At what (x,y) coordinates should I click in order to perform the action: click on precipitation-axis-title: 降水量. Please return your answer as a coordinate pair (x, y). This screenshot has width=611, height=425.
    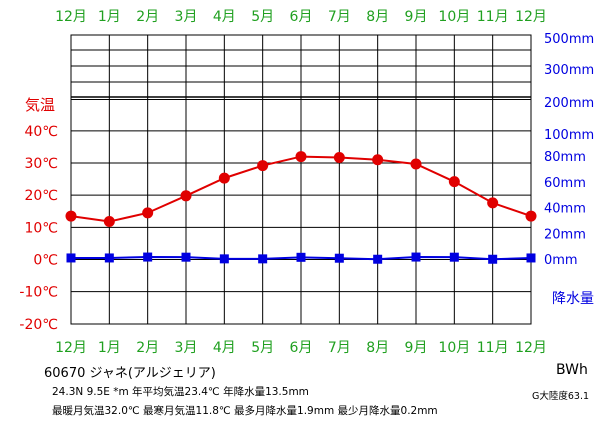
    Looking at the image, I should click on (573, 299).